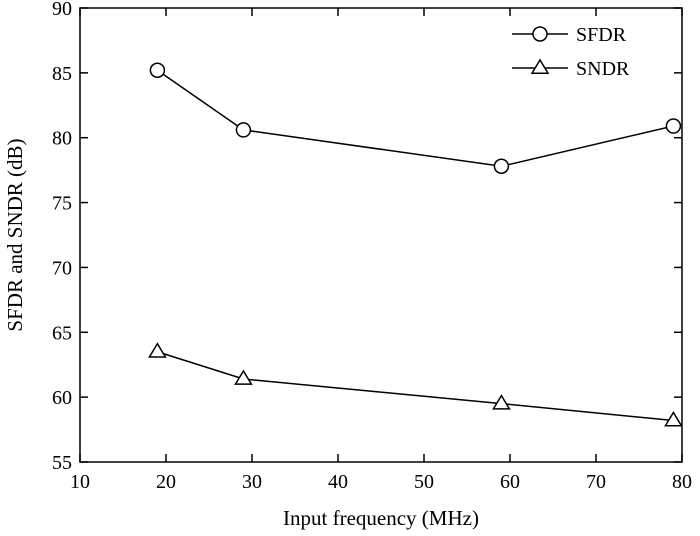  What do you see at coordinates (80, 482) in the screenshot?
I see `x-tick-label: 10` at bounding box center [80, 482].